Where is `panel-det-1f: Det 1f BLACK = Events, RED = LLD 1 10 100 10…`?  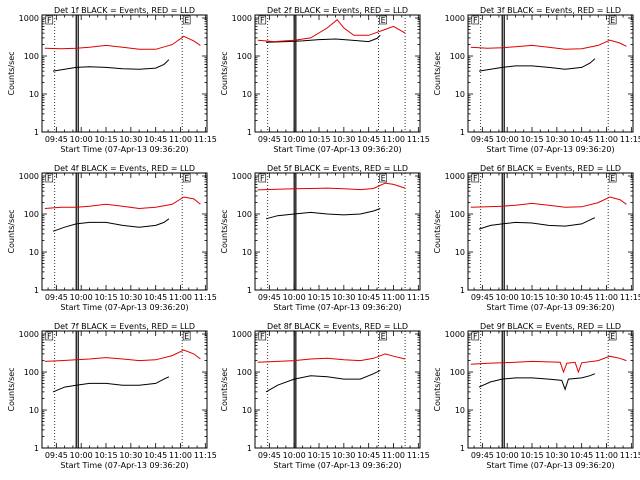 panel-det-1f: Det 1f BLACK = Events, RED = LLD 1 10 100 10… is located at coordinates (112, 80).